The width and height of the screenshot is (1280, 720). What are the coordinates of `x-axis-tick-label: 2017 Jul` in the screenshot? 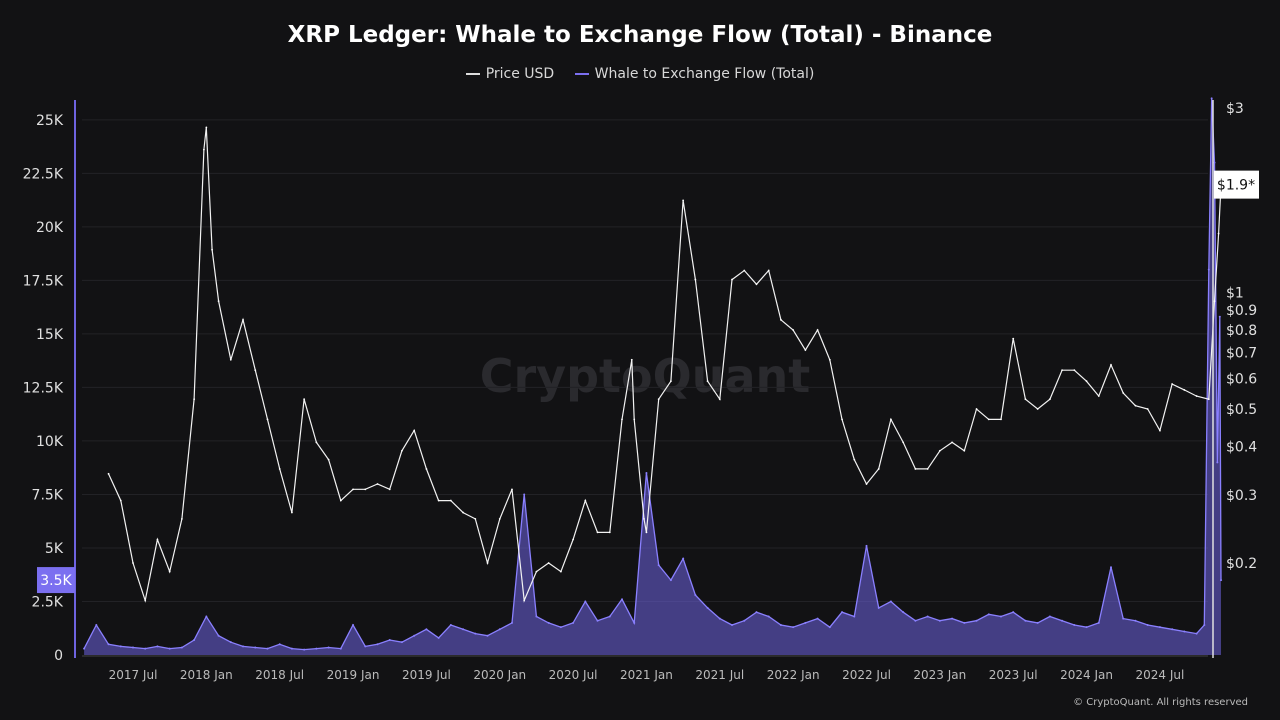 It's located at (133, 675).